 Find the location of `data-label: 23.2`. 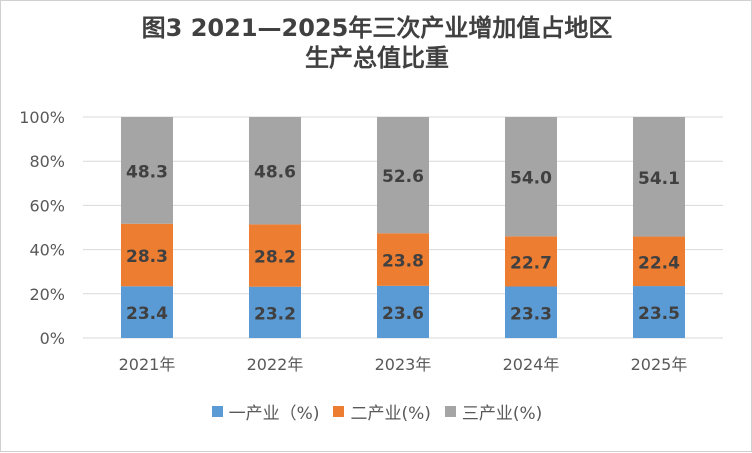

data-label: 23.2 is located at coordinates (275, 314).